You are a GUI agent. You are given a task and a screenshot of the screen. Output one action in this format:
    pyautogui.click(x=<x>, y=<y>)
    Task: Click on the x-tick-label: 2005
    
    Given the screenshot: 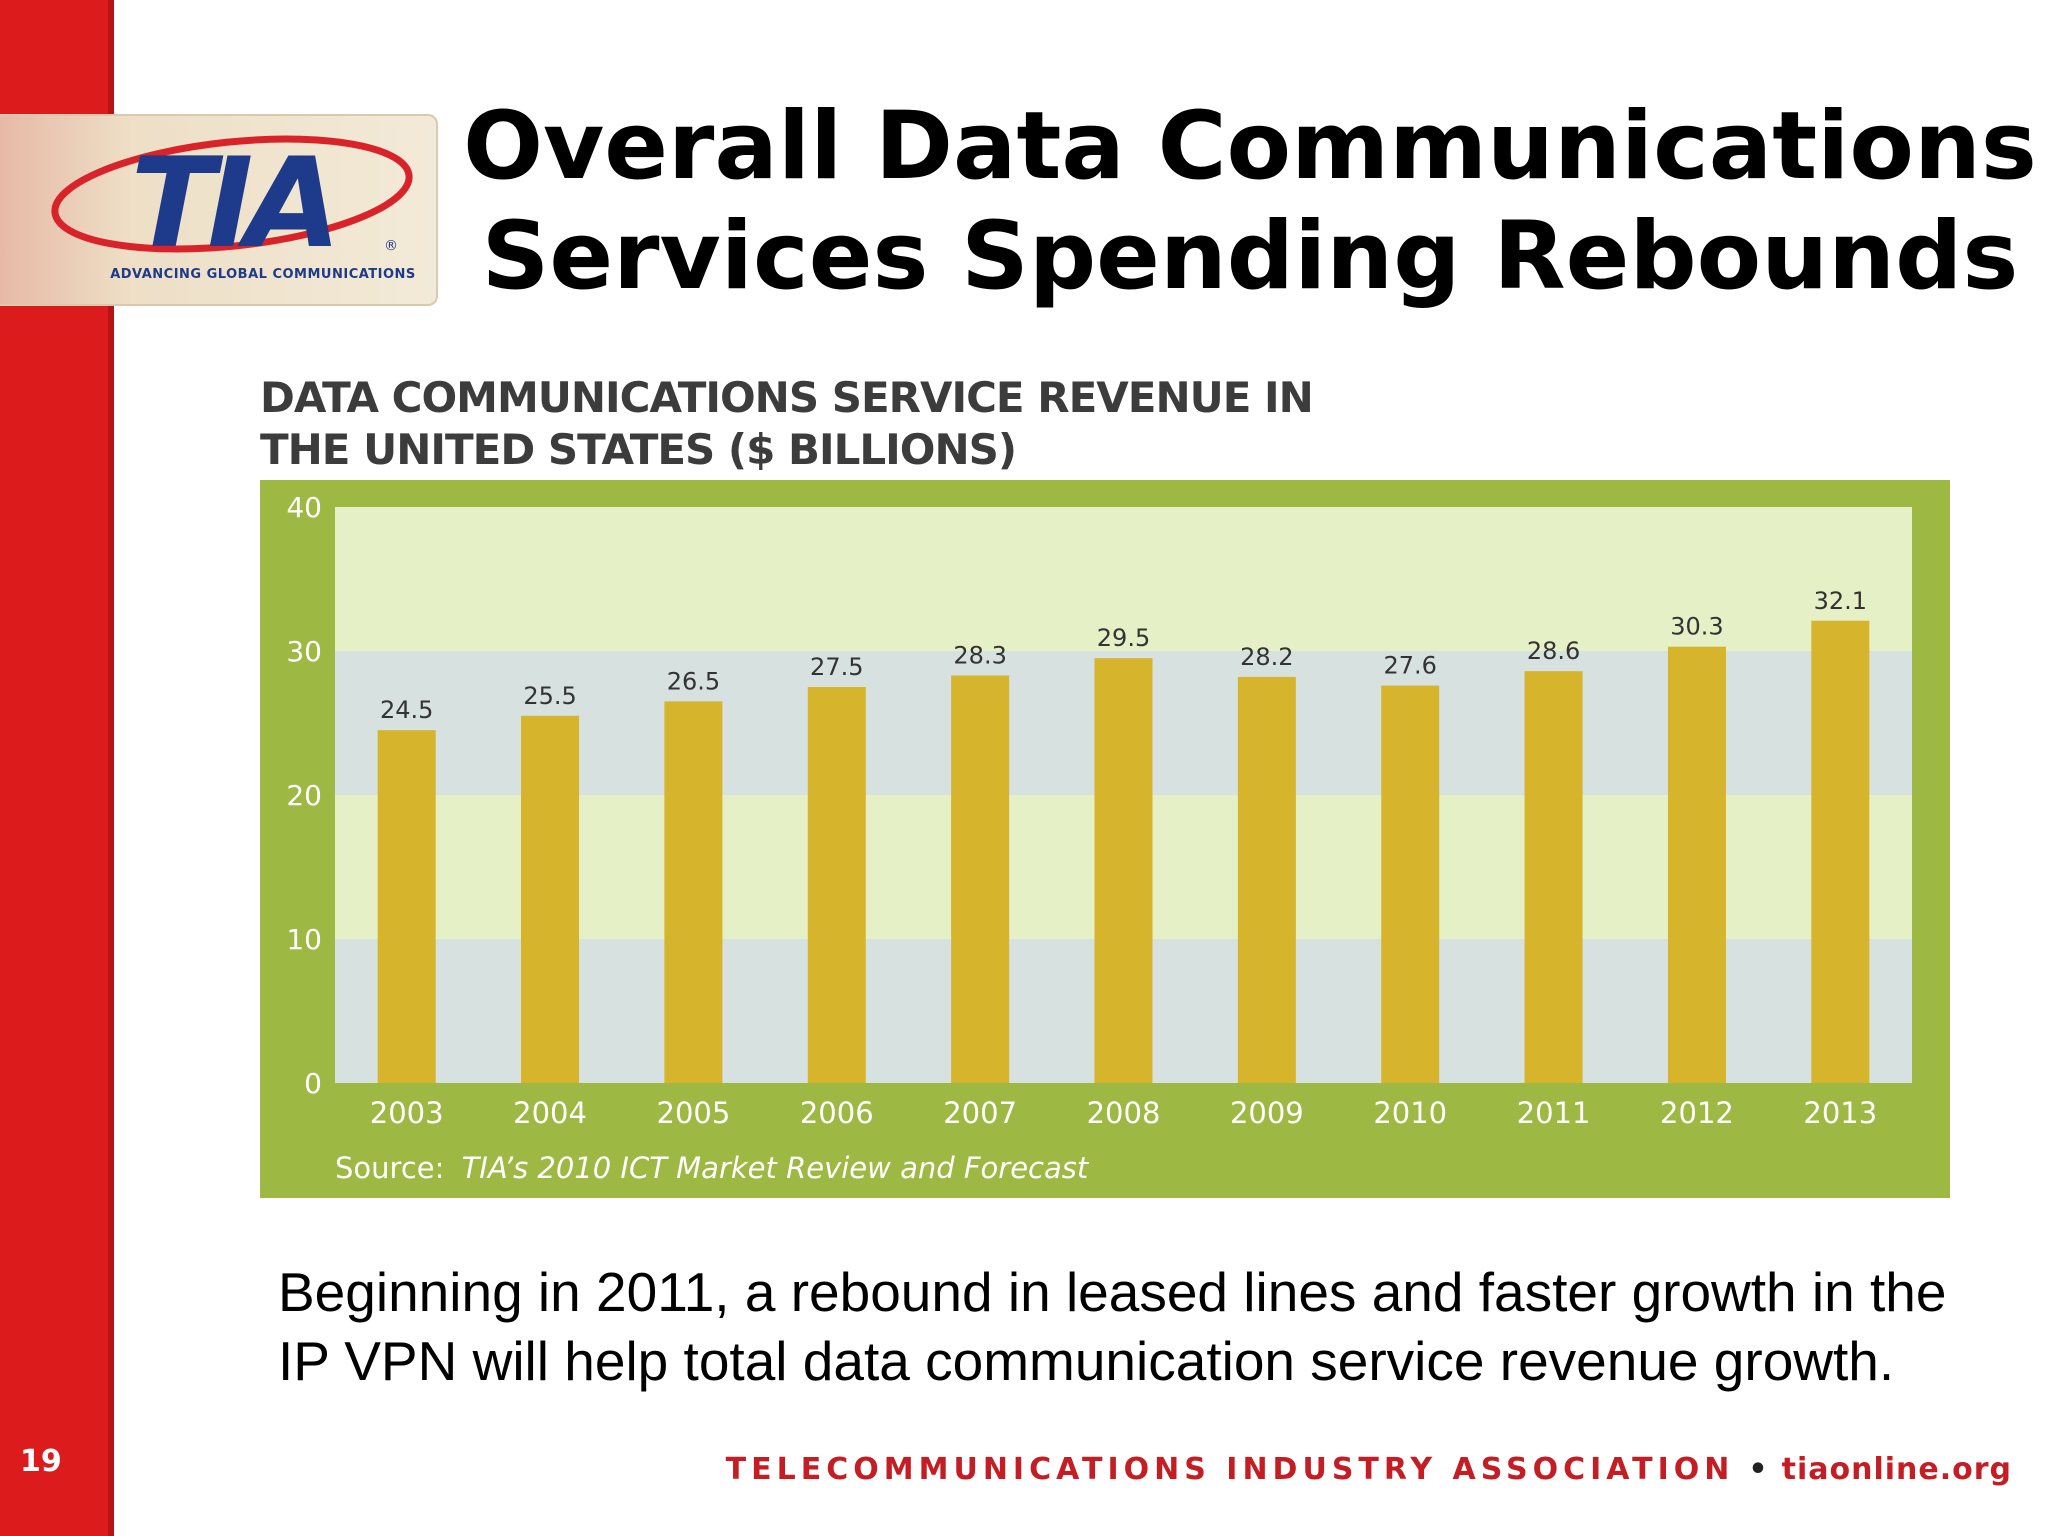 What is the action you would take?
    pyautogui.click(x=694, y=1113)
    